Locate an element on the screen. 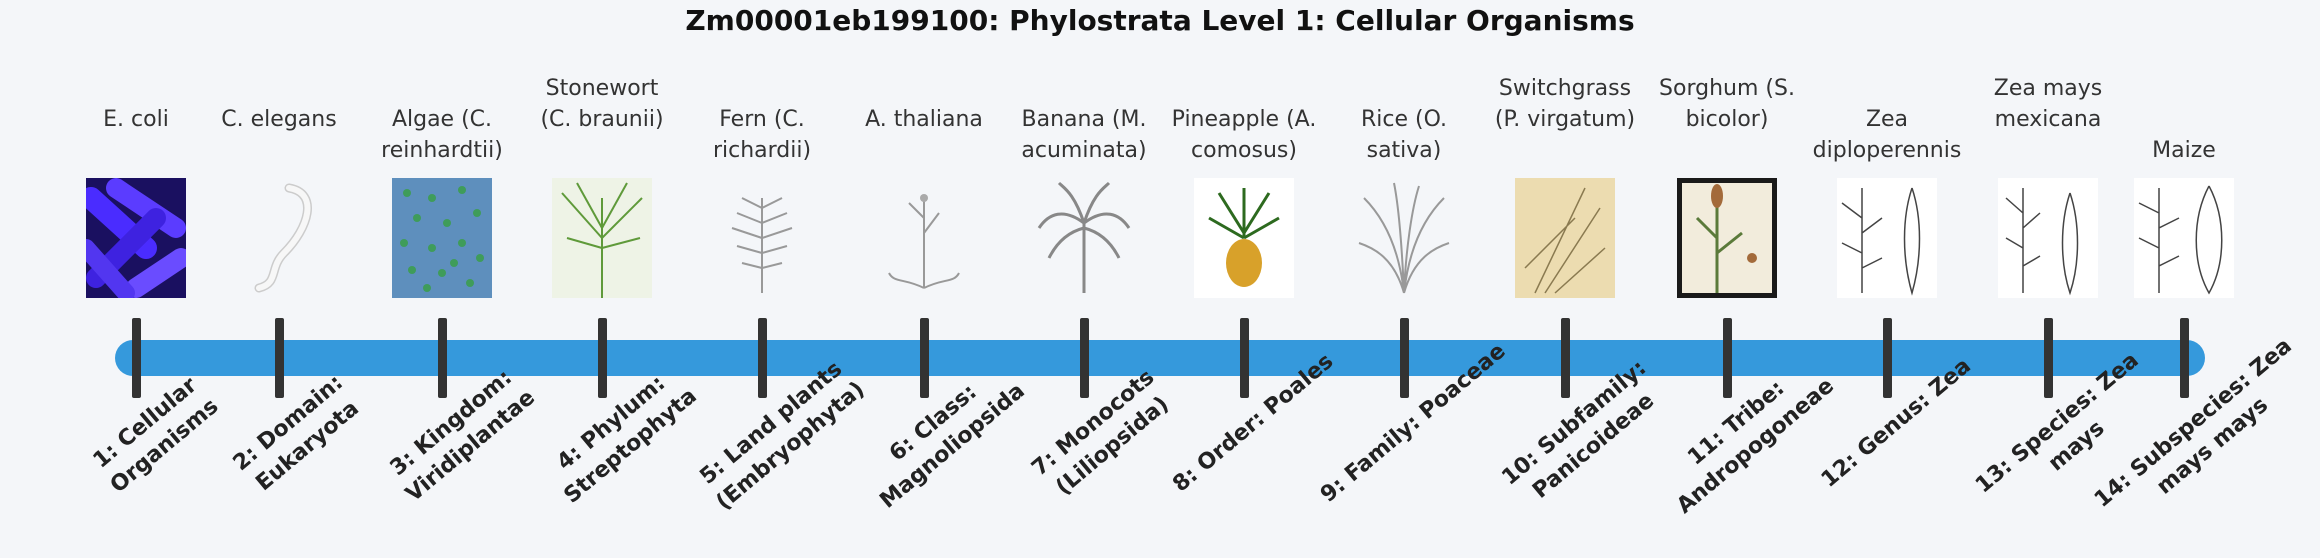 This screenshot has height=558, width=2320. organism-label: Switchgrass (P. virgatum) is located at coordinates (1565, 104).